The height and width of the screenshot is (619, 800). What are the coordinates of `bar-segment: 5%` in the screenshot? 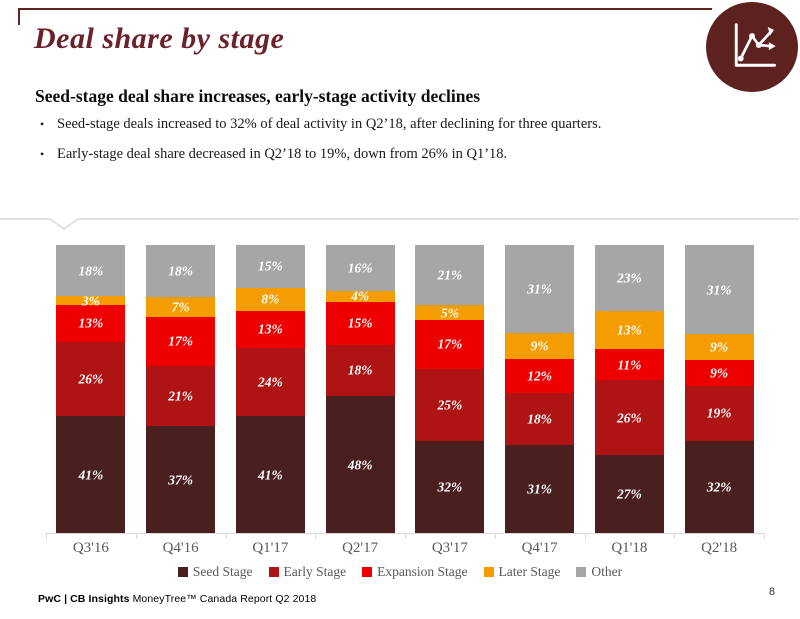 It's located at (450, 312).